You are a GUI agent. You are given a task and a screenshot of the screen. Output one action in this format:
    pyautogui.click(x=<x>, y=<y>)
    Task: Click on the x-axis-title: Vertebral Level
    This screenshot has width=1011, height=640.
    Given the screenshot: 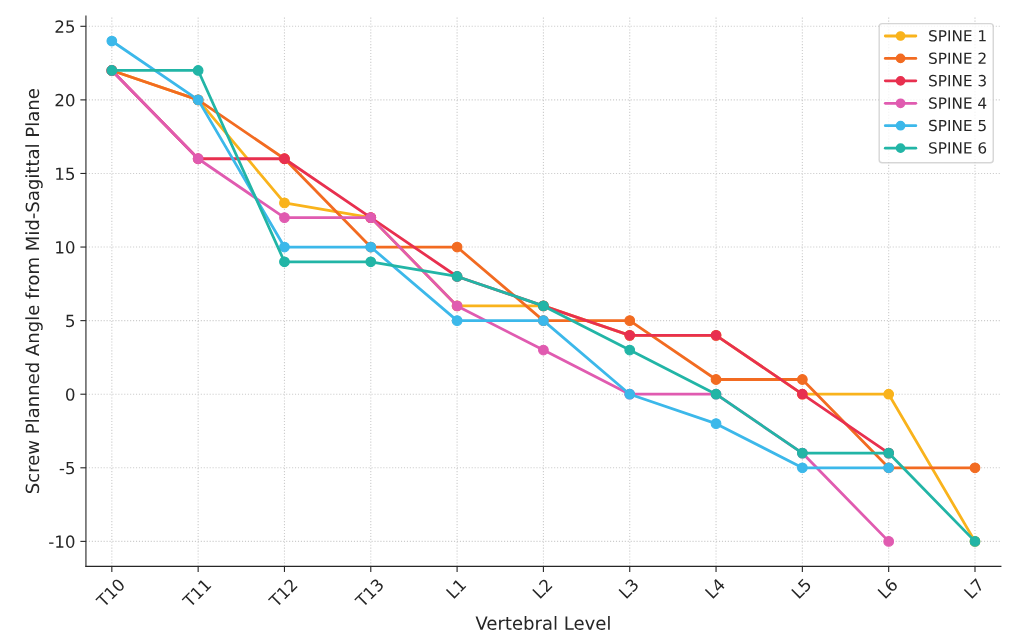 What is the action you would take?
    pyautogui.click(x=542, y=622)
    